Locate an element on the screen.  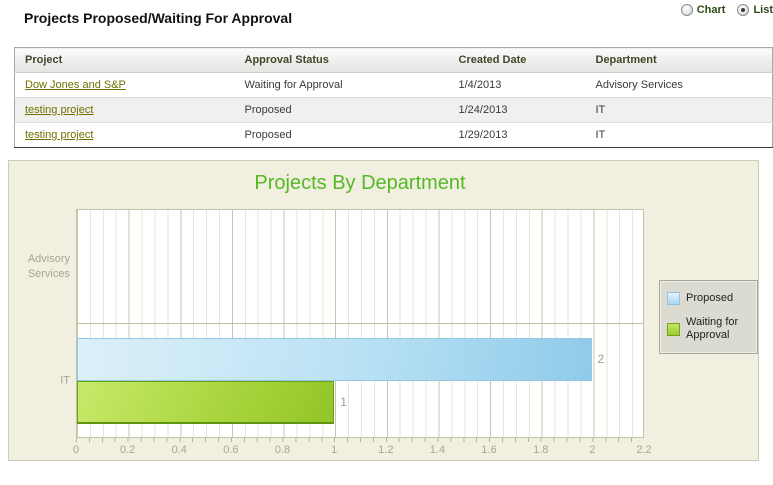
x-tick-label: 0.4 is located at coordinates (179, 450).